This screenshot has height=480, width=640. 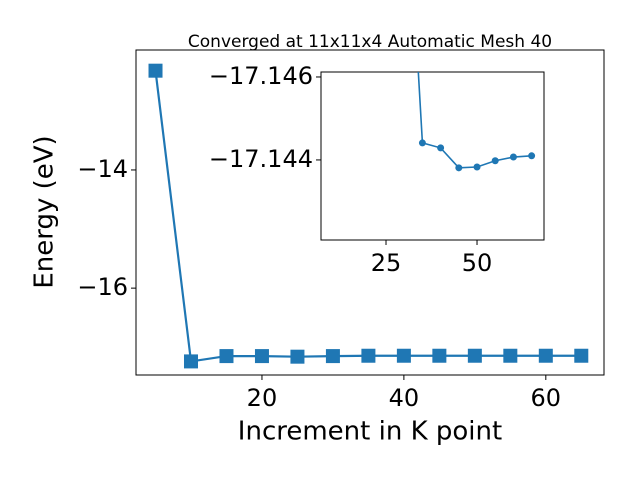 I want to click on plot-area, so click(x=476, y=122).